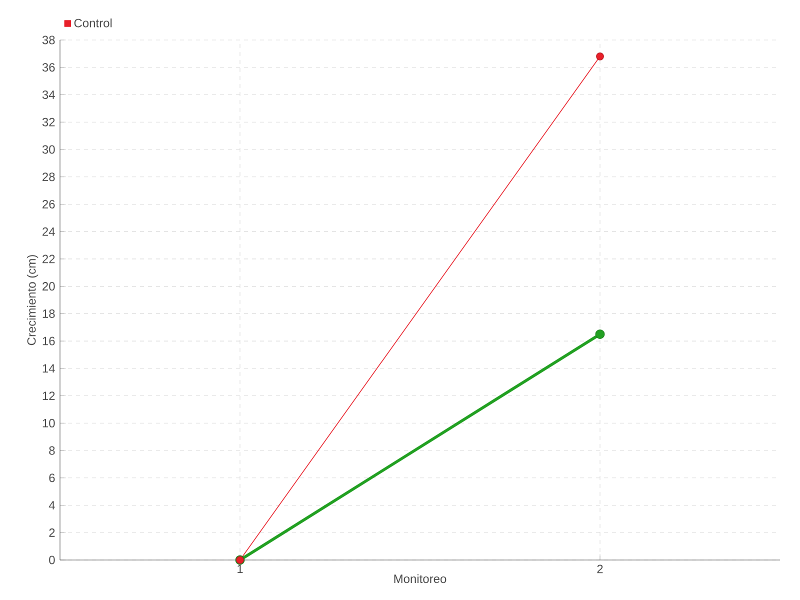 The height and width of the screenshot is (600, 800). Describe the element at coordinates (420, 579) in the screenshot. I see `x-axis-title: Monitoreo` at that location.